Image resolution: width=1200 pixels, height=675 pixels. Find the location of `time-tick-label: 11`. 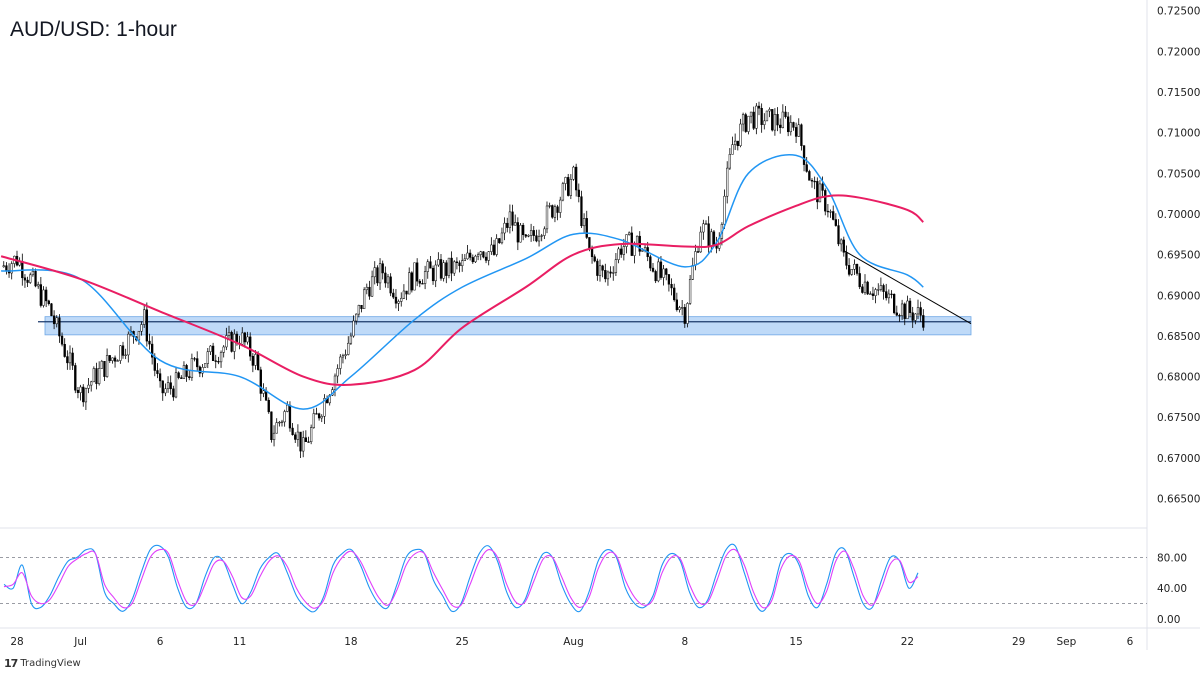

time-tick-label: 11 is located at coordinates (239, 642).